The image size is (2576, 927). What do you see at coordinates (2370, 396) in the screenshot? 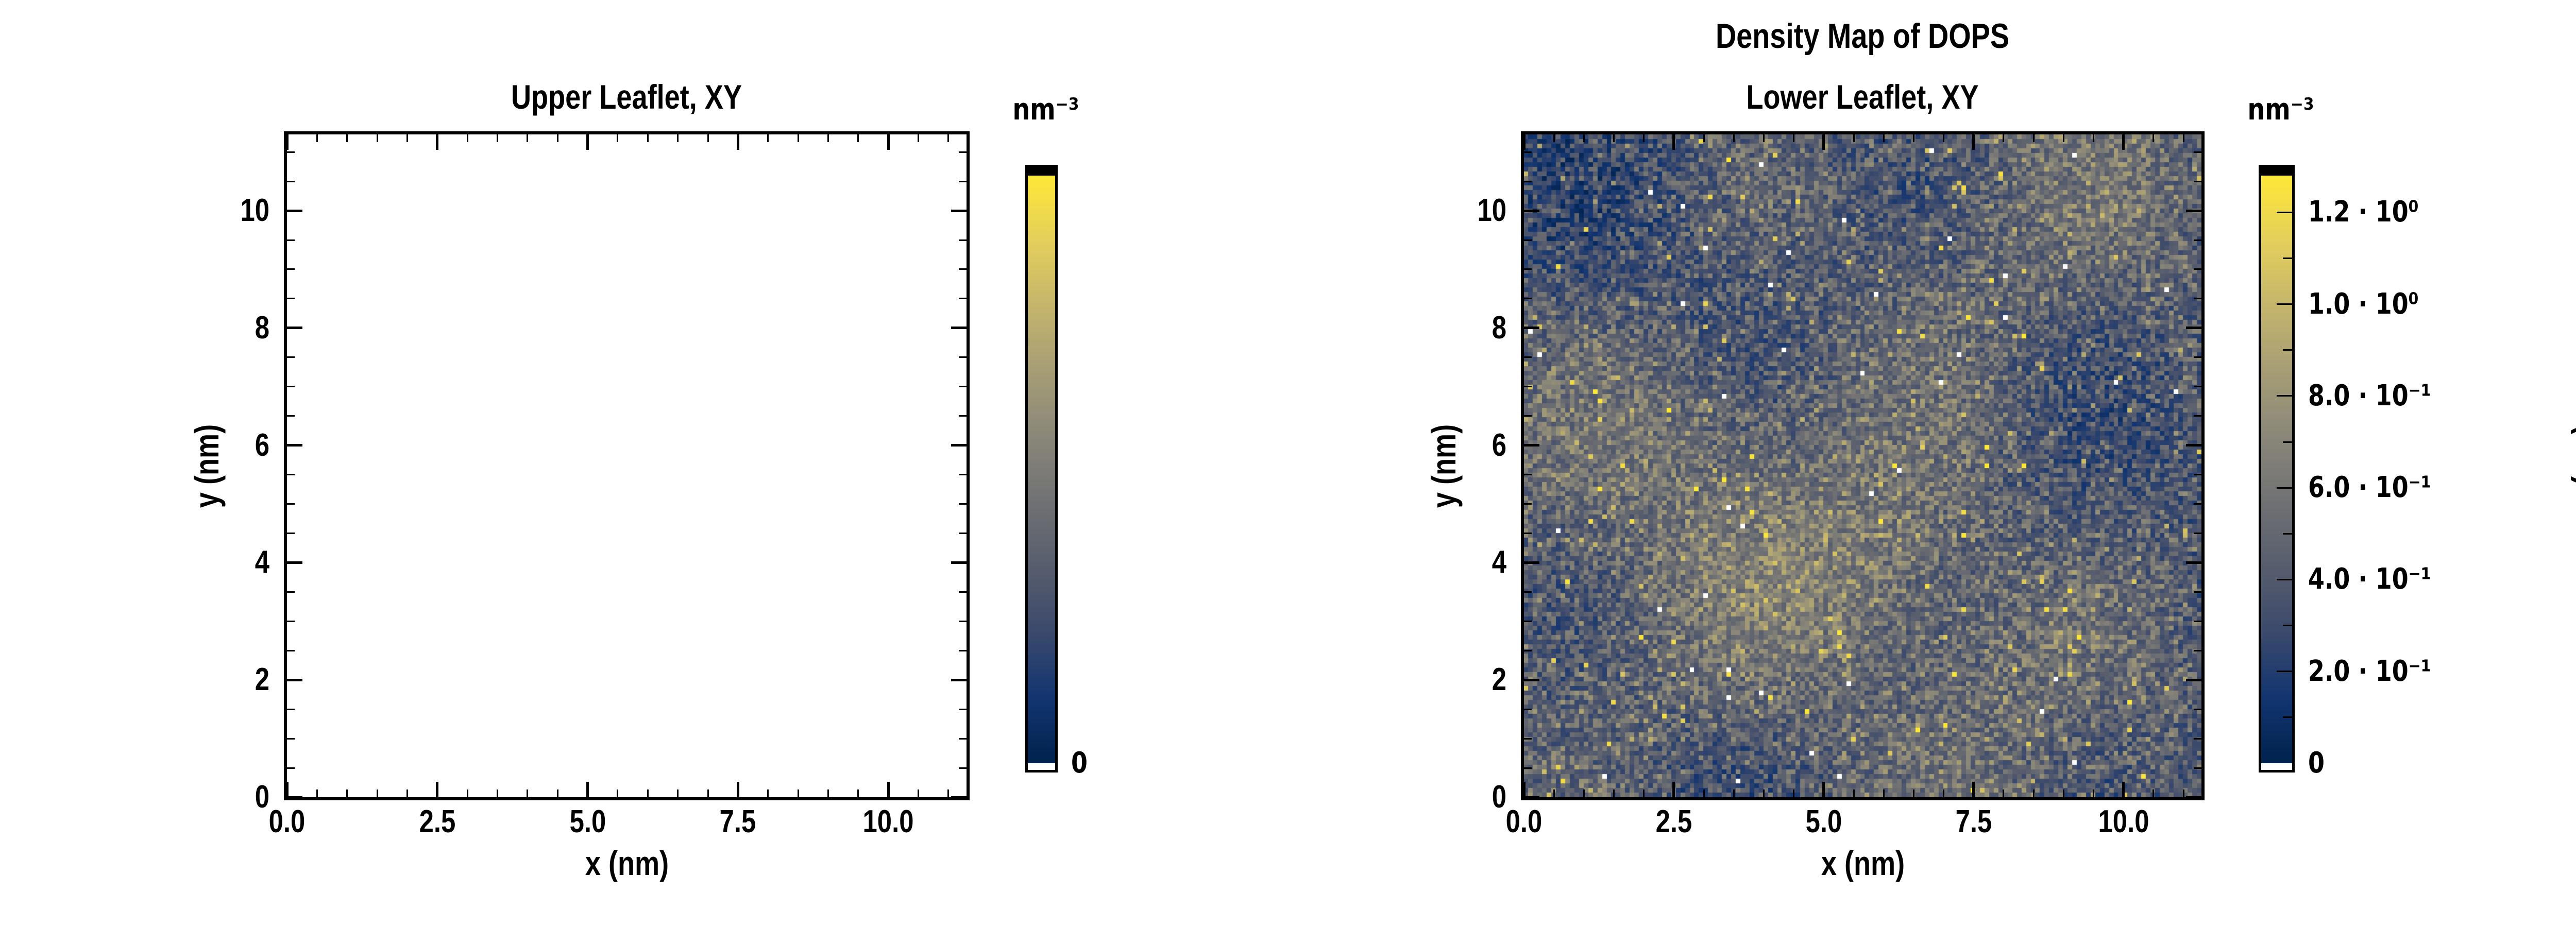
I see `colorbar-tick-label: 8.0 · 10⁻¹` at bounding box center [2370, 396].